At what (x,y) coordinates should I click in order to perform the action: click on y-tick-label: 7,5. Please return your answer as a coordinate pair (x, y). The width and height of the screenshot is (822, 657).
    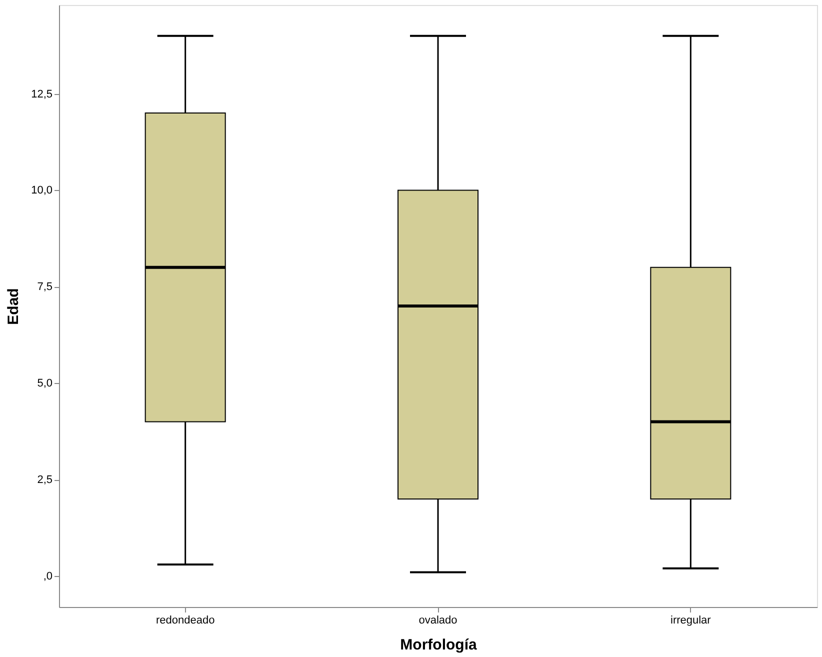
    Looking at the image, I should click on (44, 287).